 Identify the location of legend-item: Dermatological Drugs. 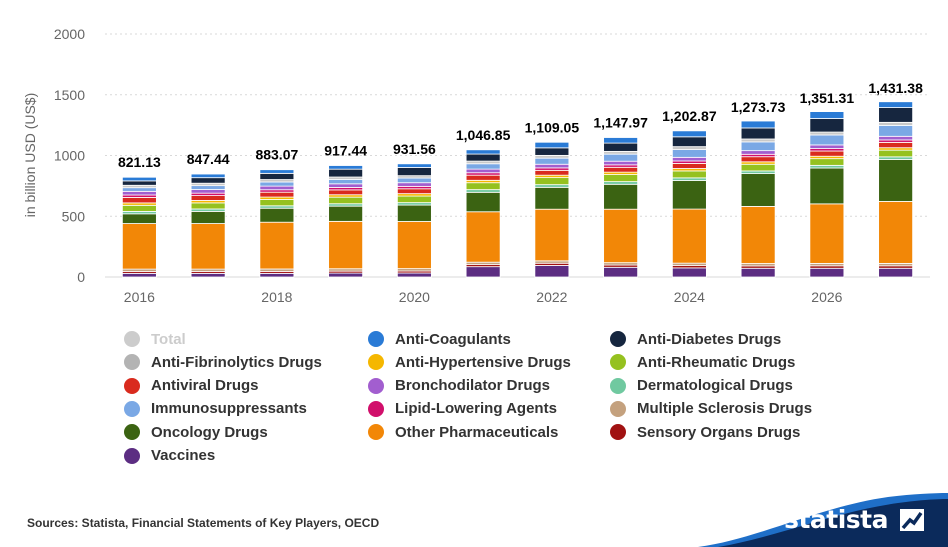
(701, 386).